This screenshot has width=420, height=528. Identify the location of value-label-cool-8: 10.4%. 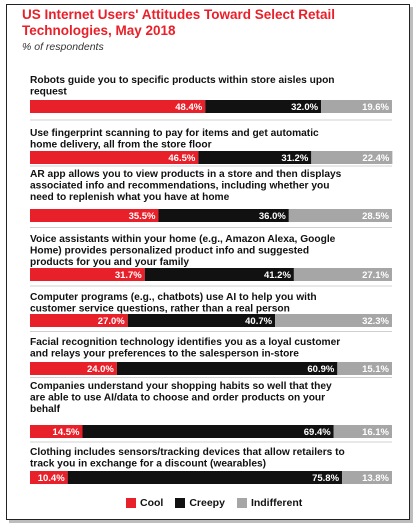
(51, 478).